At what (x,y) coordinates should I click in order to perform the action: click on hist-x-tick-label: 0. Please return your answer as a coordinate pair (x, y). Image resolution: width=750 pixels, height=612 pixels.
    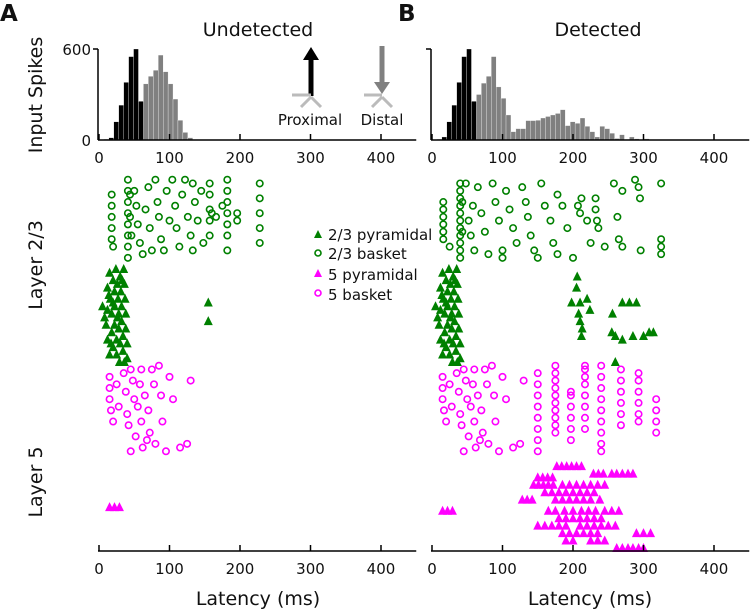
    Looking at the image, I should click on (432, 158).